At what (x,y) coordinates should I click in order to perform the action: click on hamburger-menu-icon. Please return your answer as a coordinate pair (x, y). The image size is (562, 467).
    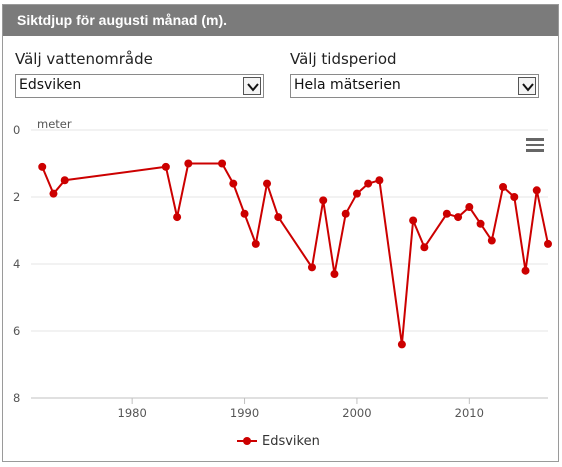
    Looking at the image, I should click on (535, 145).